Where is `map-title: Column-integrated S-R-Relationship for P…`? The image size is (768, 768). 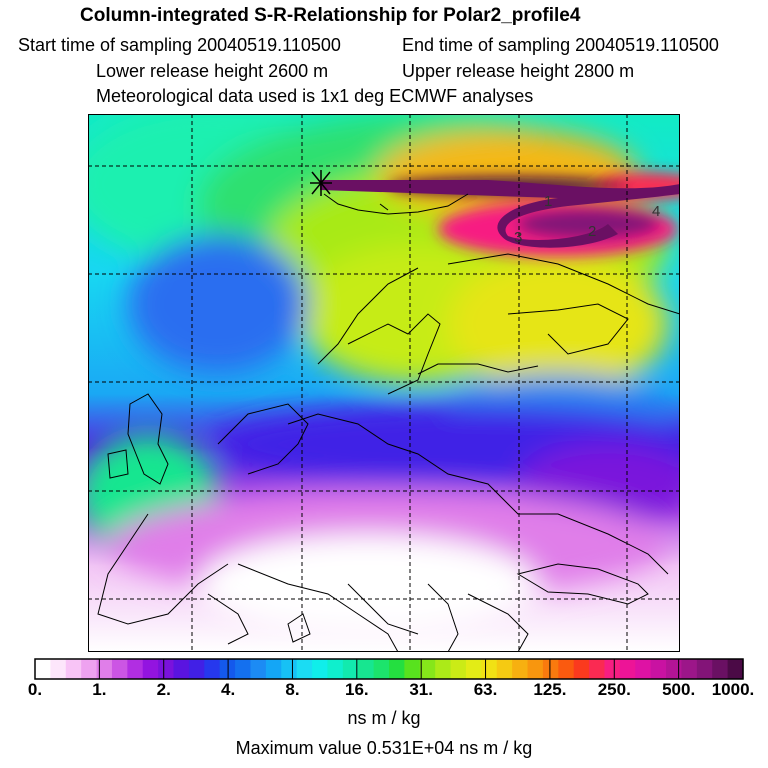
map-title: Column-integrated S-R-Relationship for P… is located at coordinates (330, 15).